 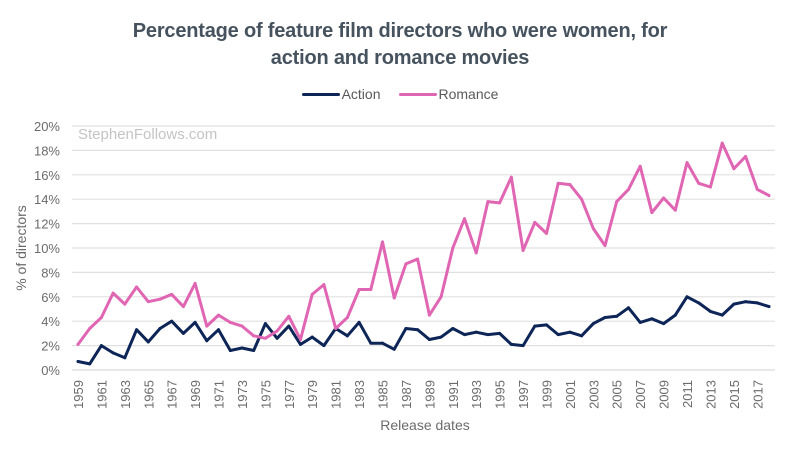 I want to click on legend-label-romance: Romance, so click(x=468, y=94).